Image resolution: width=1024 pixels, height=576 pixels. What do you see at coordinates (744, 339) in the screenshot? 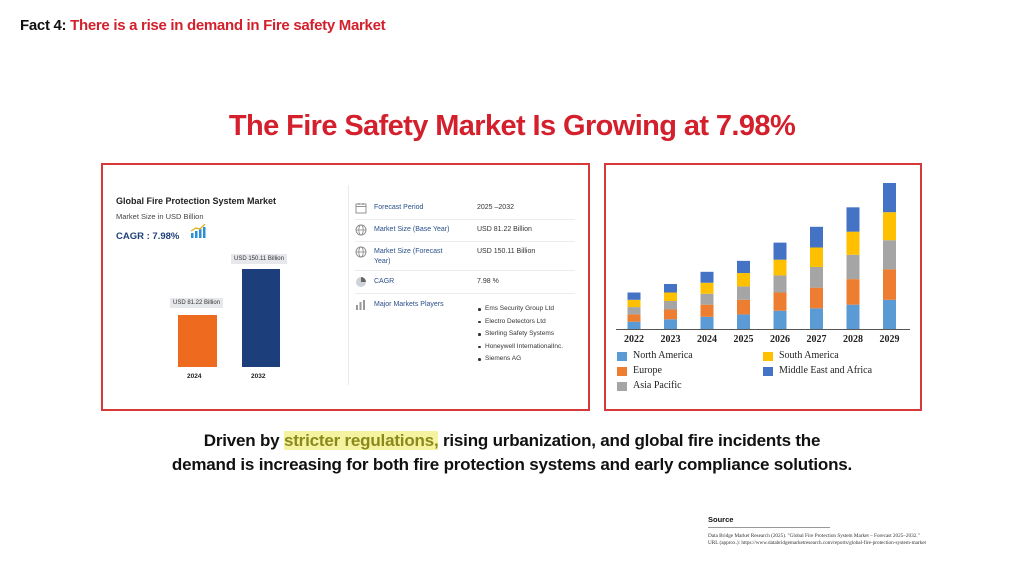
I see `x-tick-label: 2025` at bounding box center [744, 339].